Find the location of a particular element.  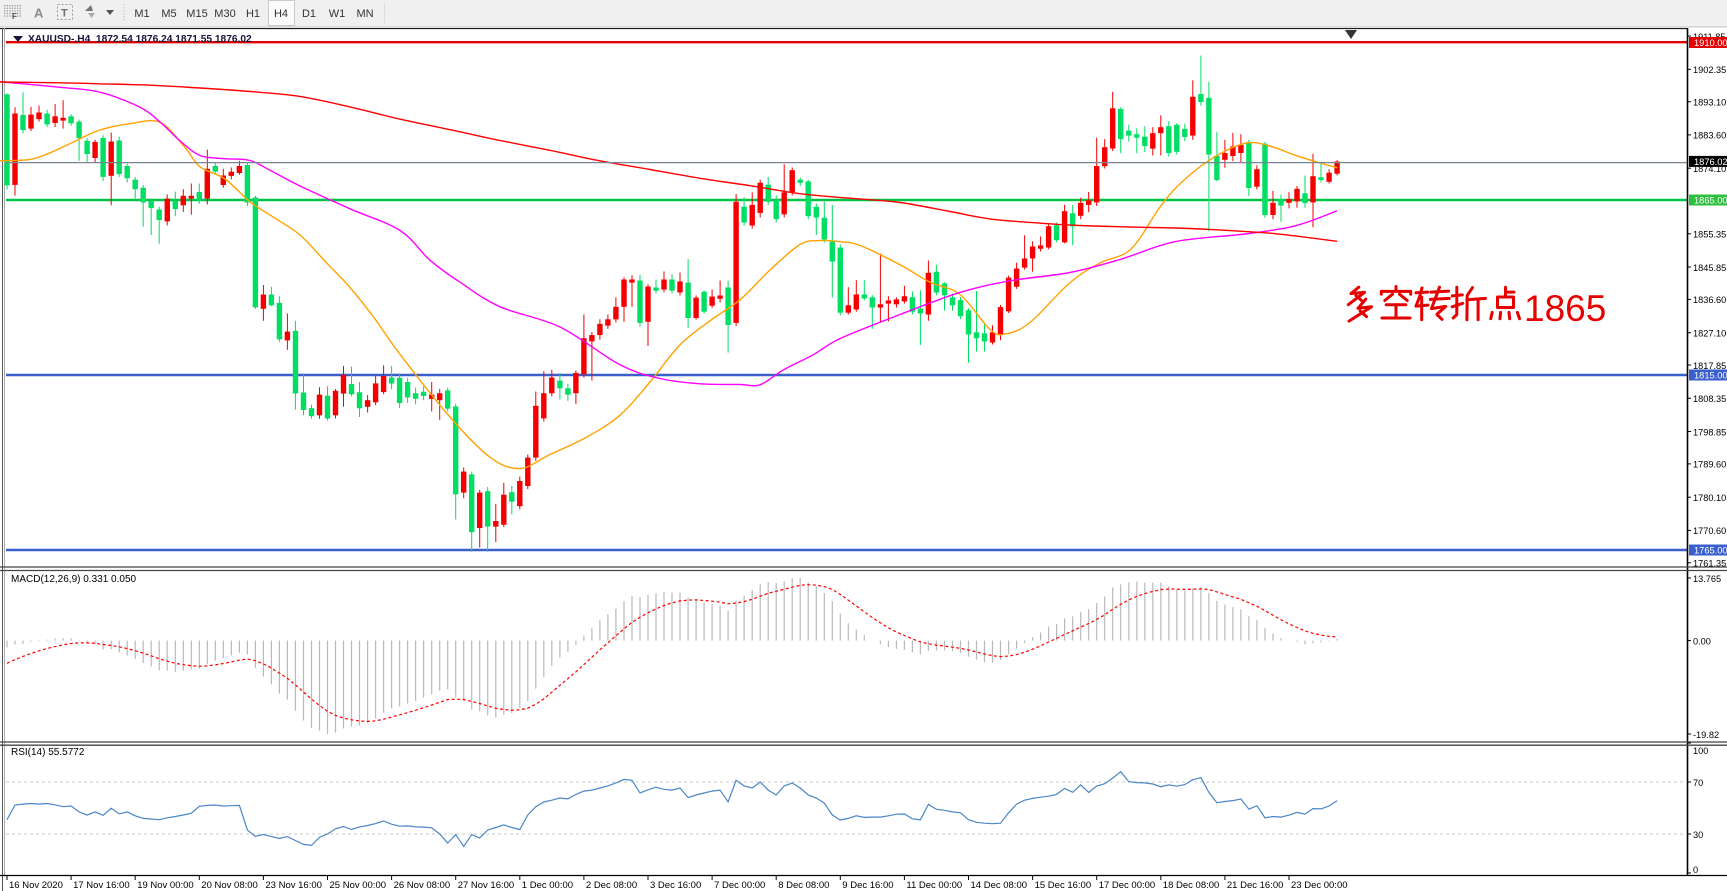

svg-text: 1836.60 is located at coordinates (1709, 300).